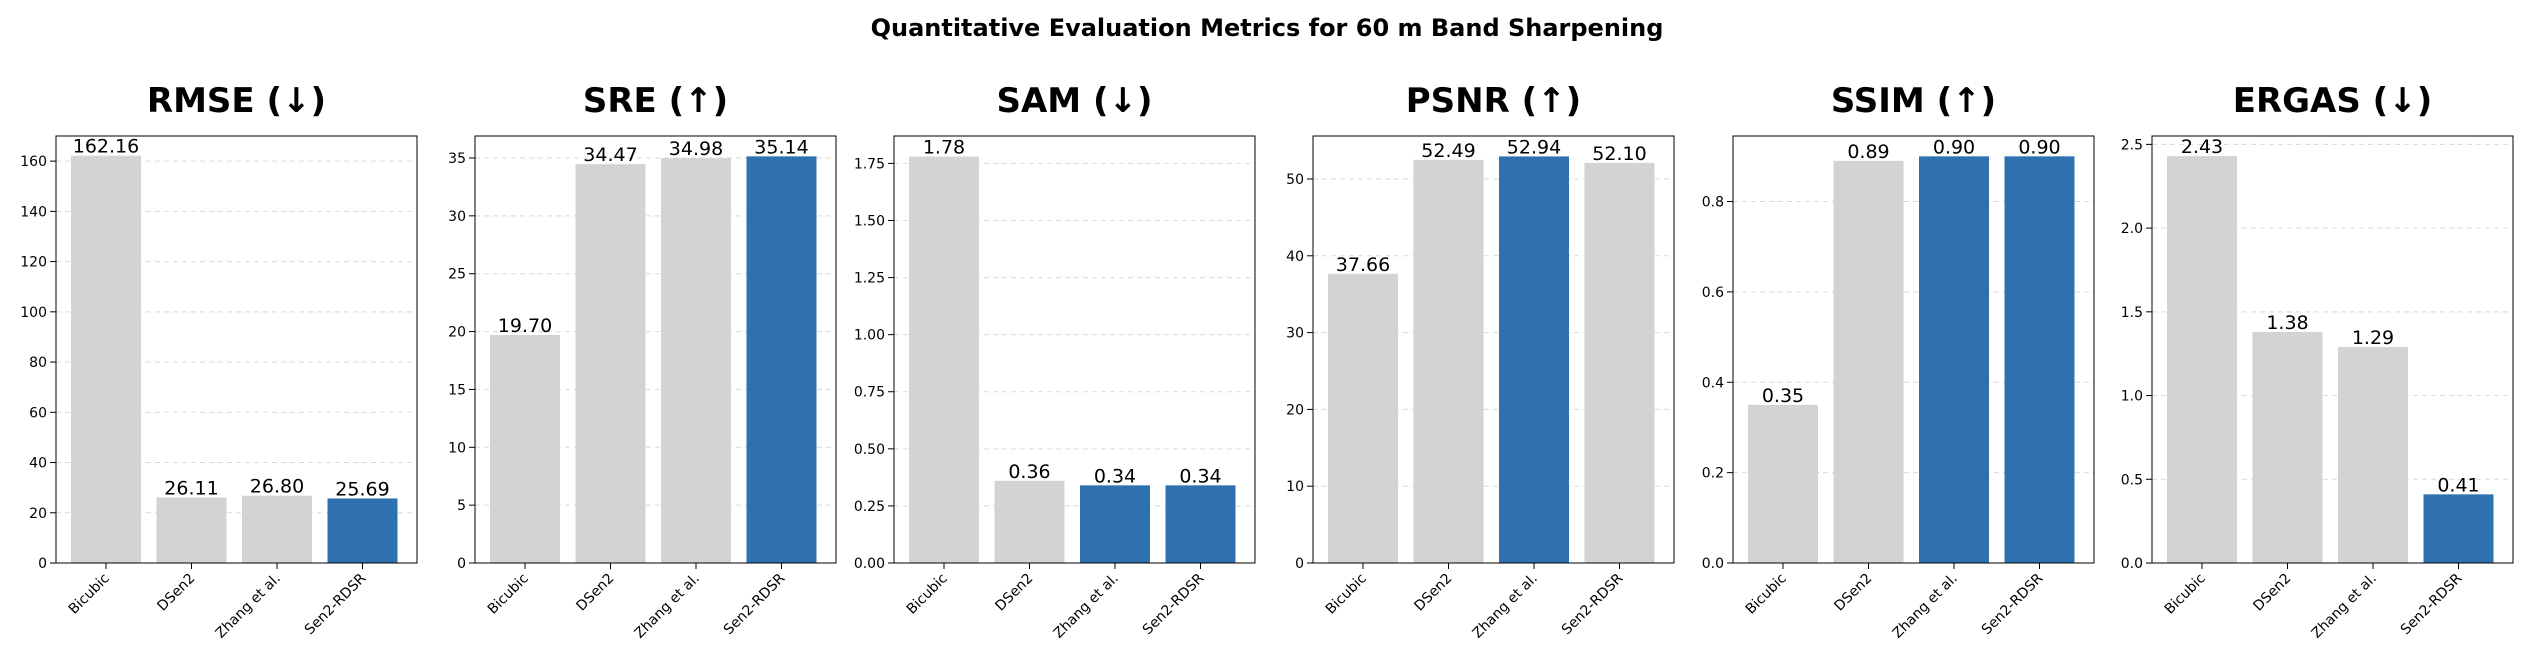  I want to click on y-tick-label: 30, so click(457, 217).